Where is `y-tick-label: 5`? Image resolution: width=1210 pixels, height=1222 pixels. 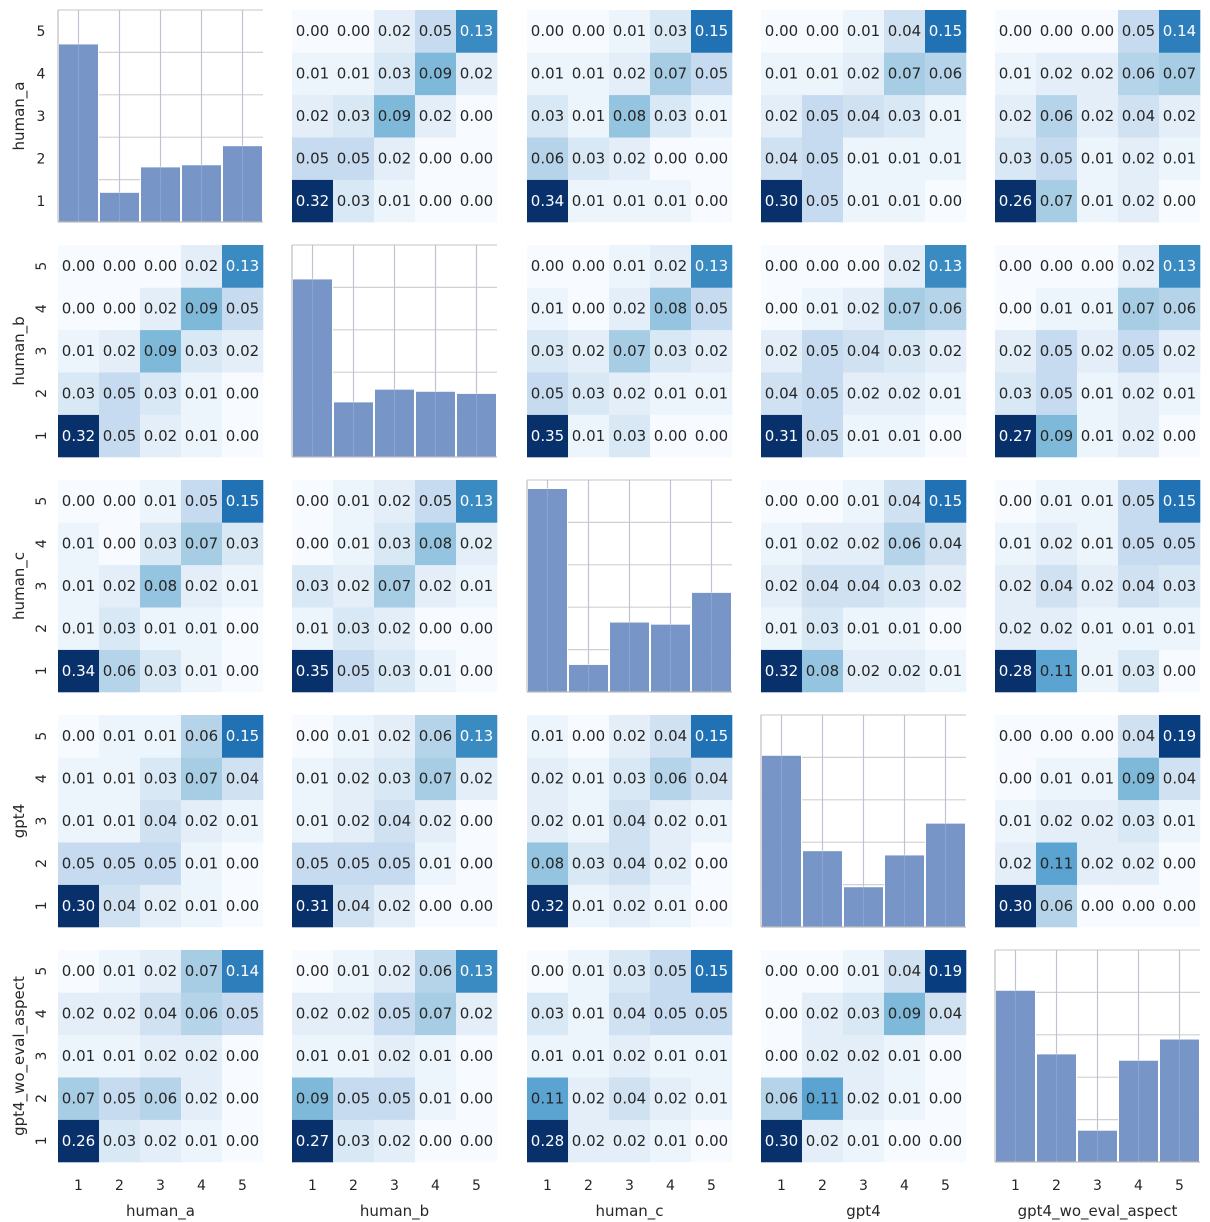 y-tick-label: 5 is located at coordinates (42, 736).